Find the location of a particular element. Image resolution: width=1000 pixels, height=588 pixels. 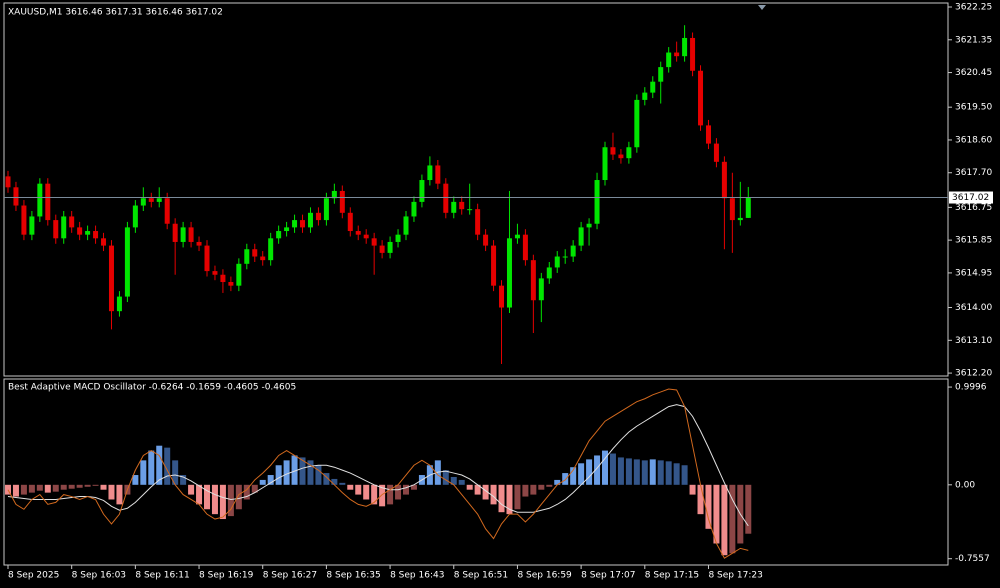

x-tick-label: 8 Sep 17:23 is located at coordinates (735, 576).